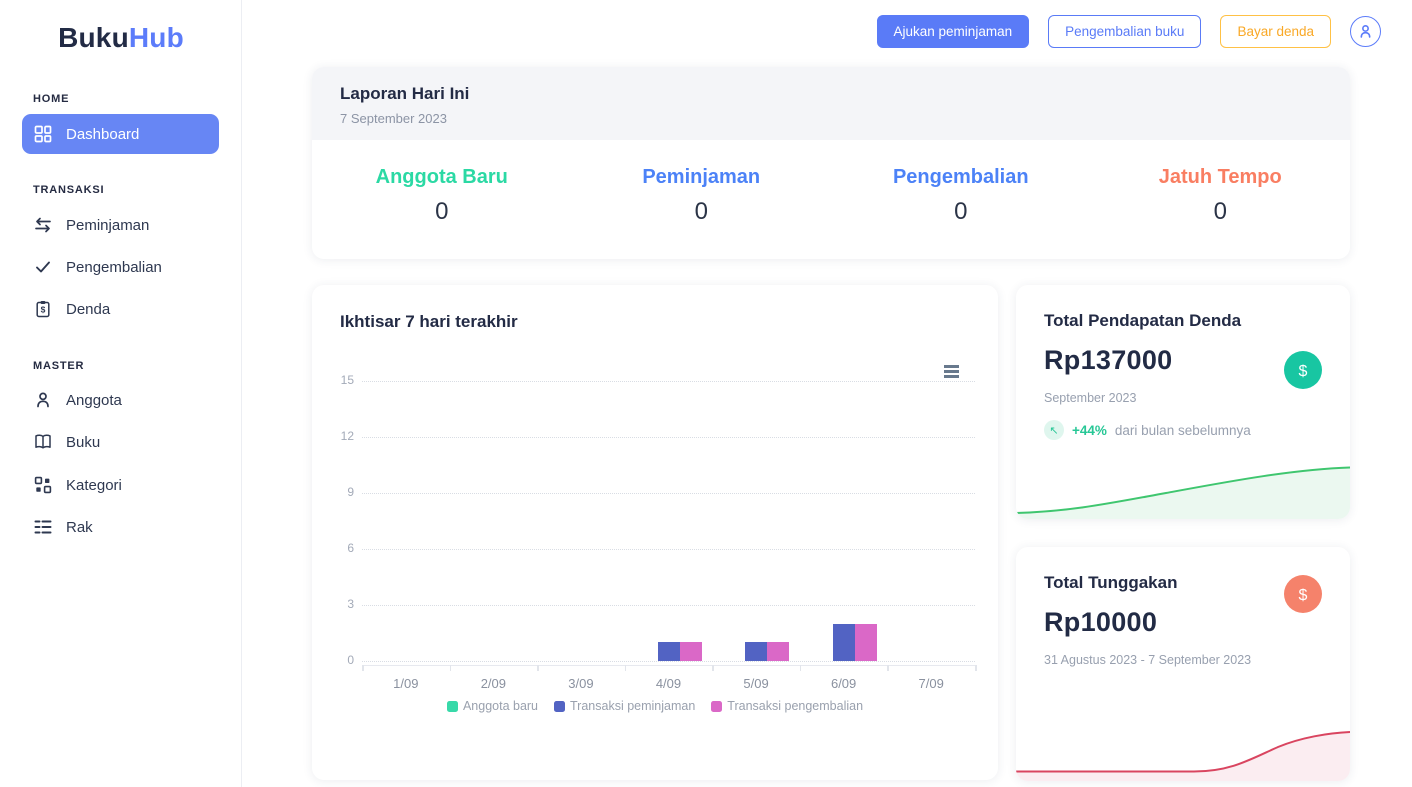 The height and width of the screenshot is (787, 1412). I want to click on arrears-sparkline, so click(1183, 756).